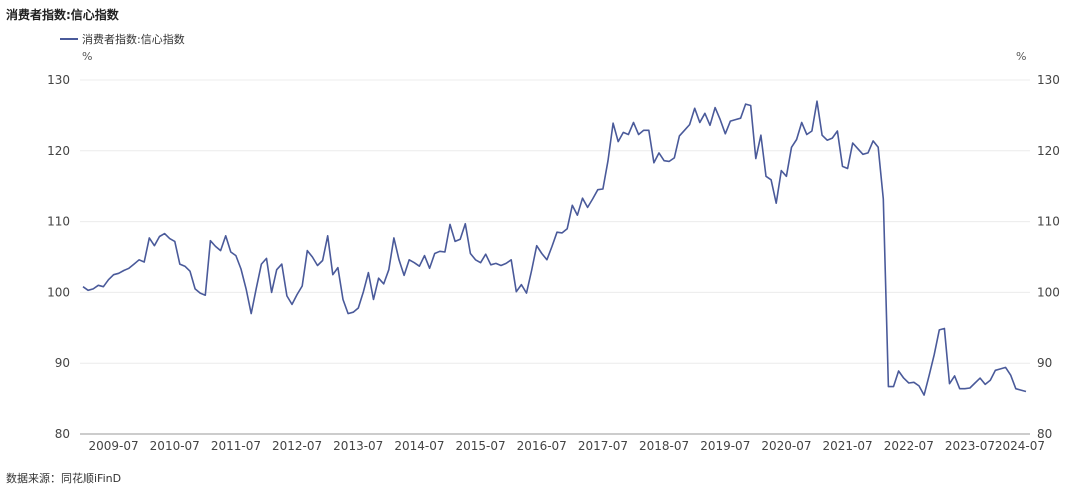  What do you see at coordinates (603, 446) in the screenshot?
I see `x-tick-2017-07: 2017-07` at bounding box center [603, 446].